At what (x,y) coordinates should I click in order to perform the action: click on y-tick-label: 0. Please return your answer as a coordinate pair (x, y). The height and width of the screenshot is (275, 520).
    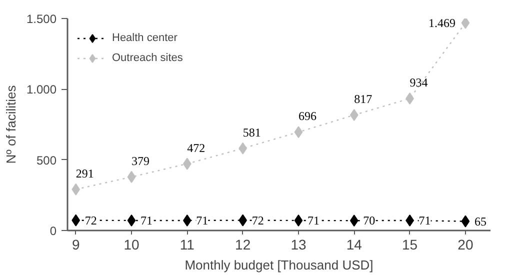
    Looking at the image, I should click on (53, 231).